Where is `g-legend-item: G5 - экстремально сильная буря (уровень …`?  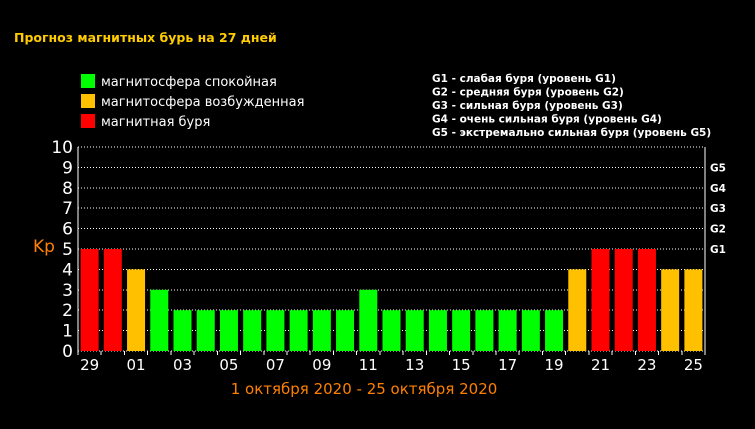 g-legend-item: G5 - экстремально сильная буря (уровень … is located at coordinates (571, 133).